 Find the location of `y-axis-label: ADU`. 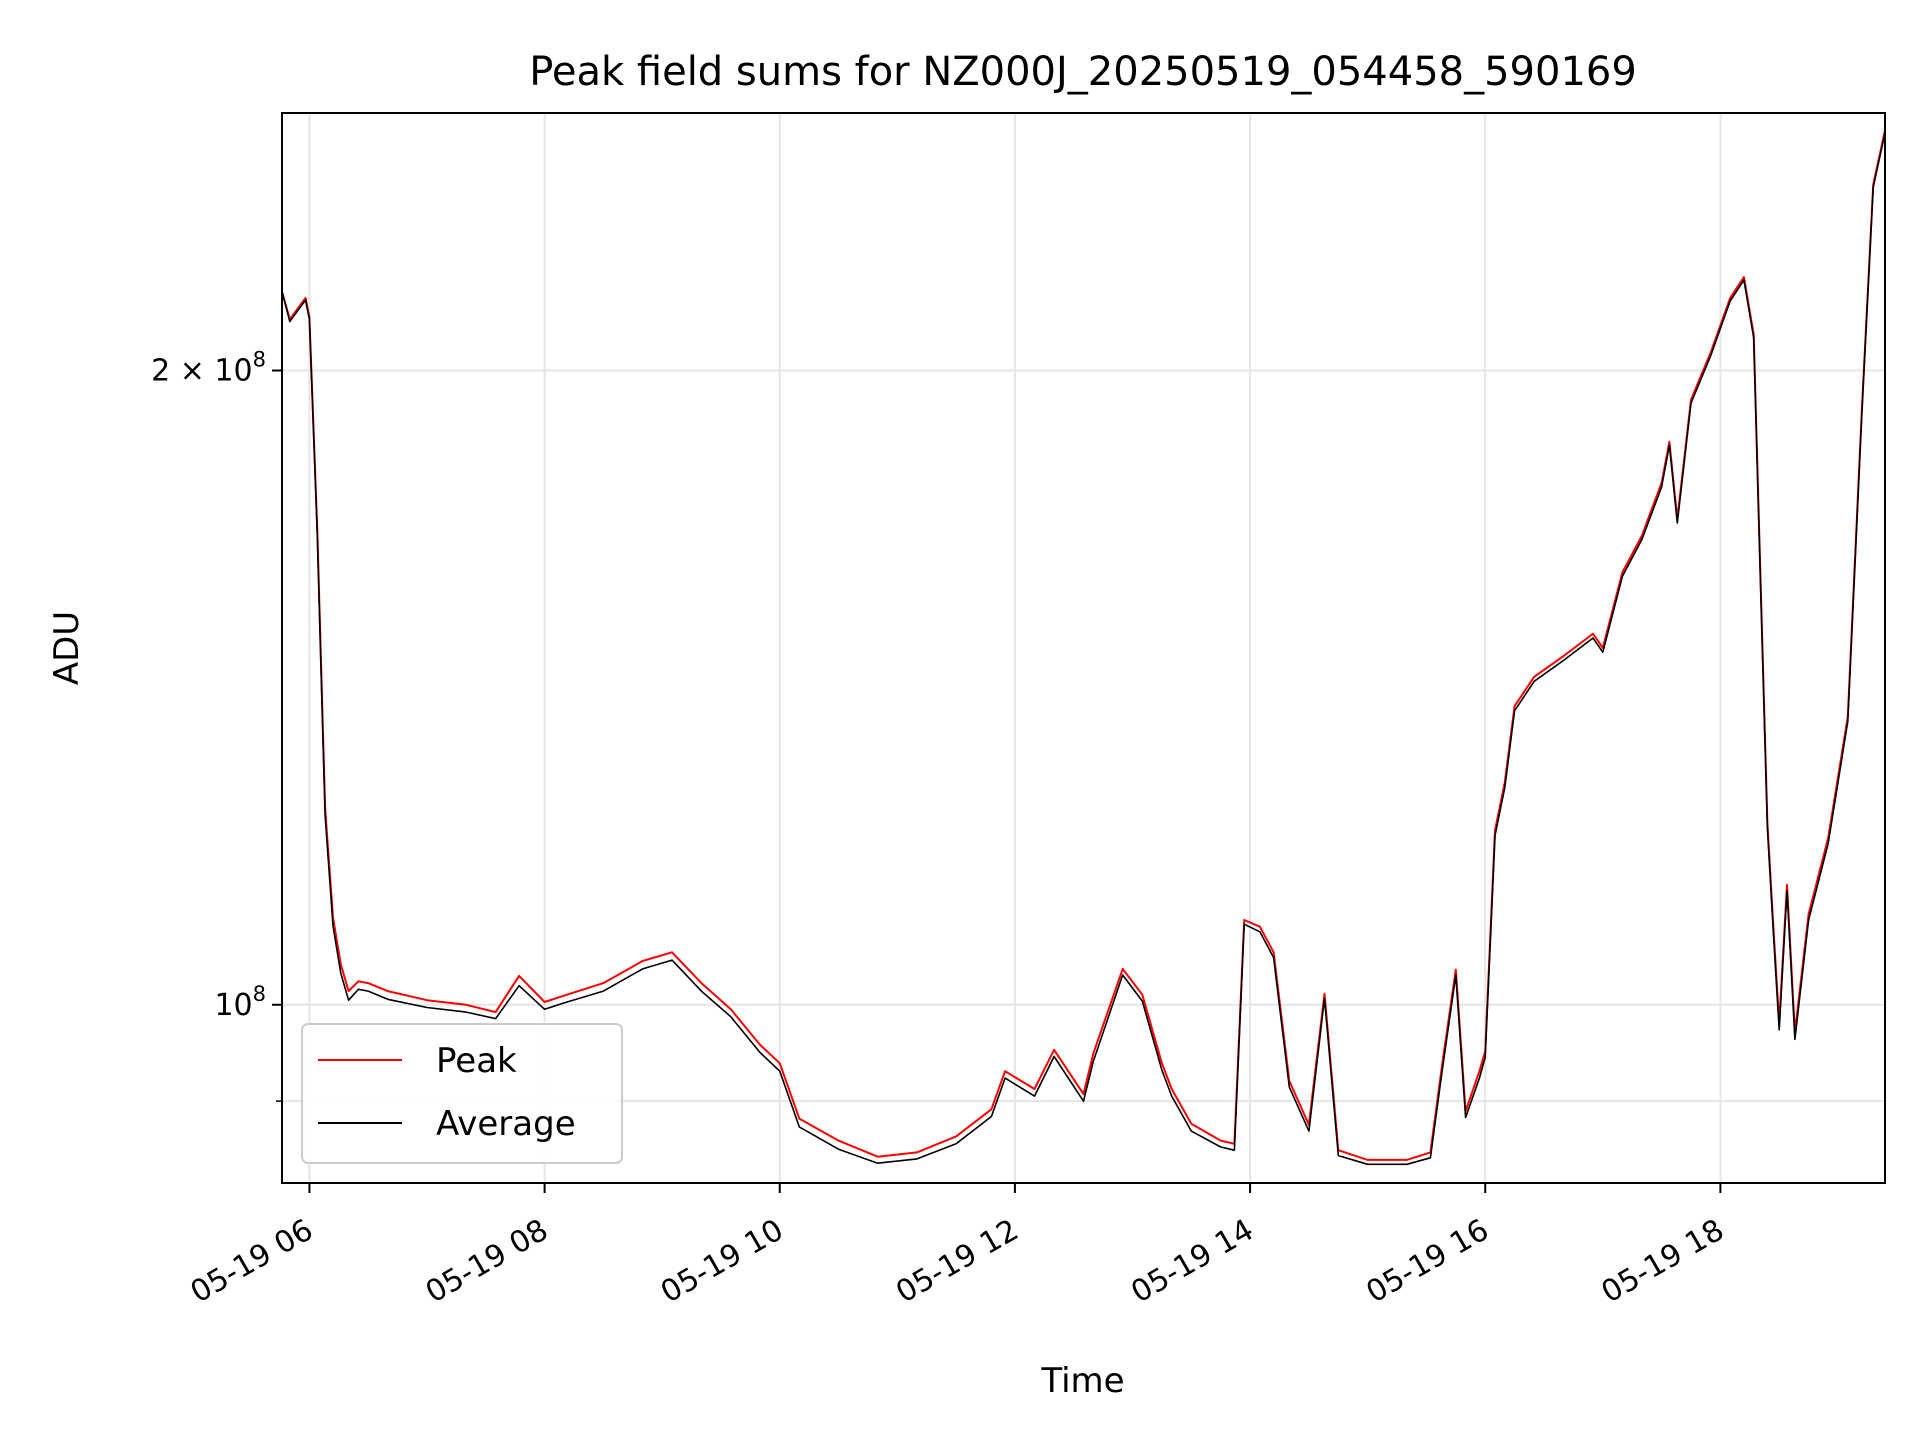

y-axis-label: ADU is located at coordinates (67, 648).